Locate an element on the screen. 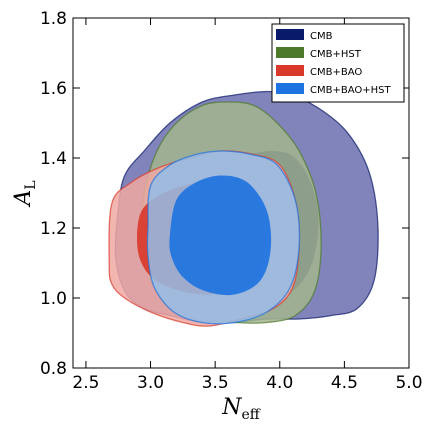 Image resolution: width=436 pixels, height=432 pixels. y-tick-label: 1.0 is located at coordinates (53, 299).